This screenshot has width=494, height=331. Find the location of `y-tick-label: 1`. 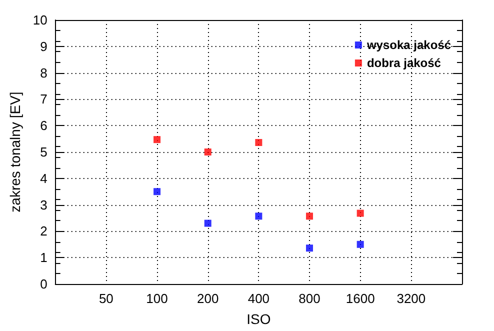

y-tick-label: 1 is located at coordinates (44, 258).